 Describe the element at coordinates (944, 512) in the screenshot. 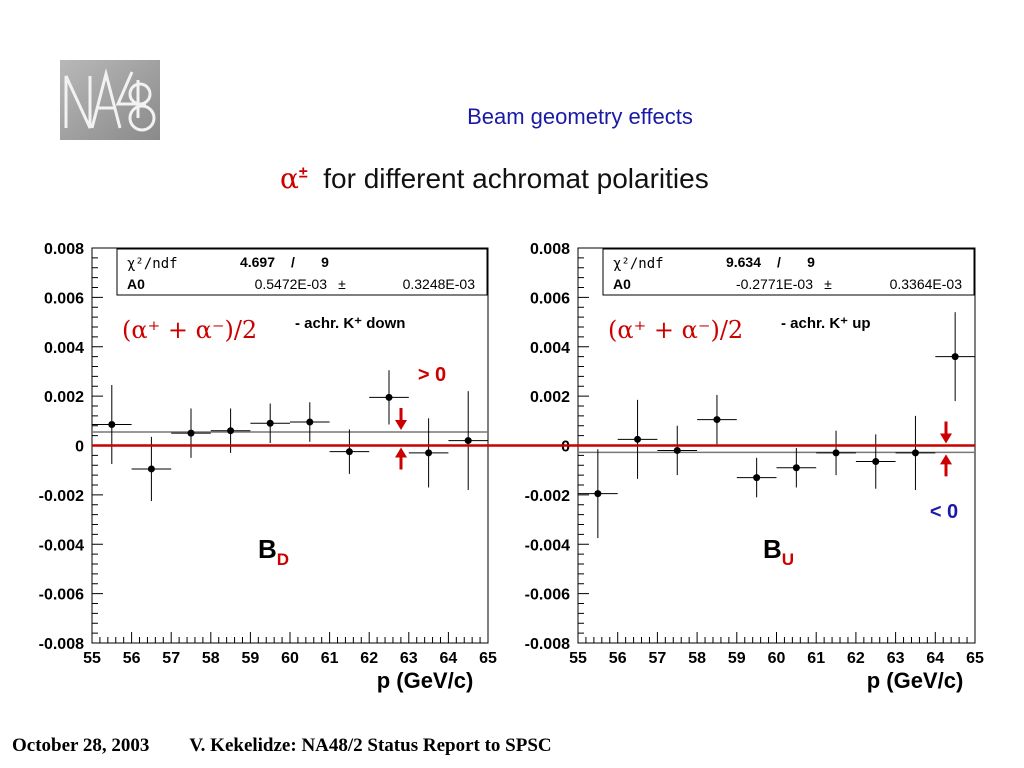

I see `sign-label: < 0` at that location.